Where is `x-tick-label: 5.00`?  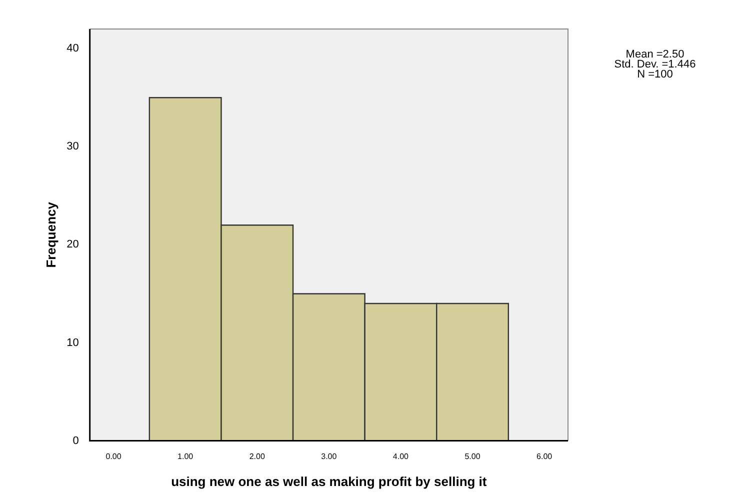
x-tick-label: 5.00 is located at coordinates (472, 456).